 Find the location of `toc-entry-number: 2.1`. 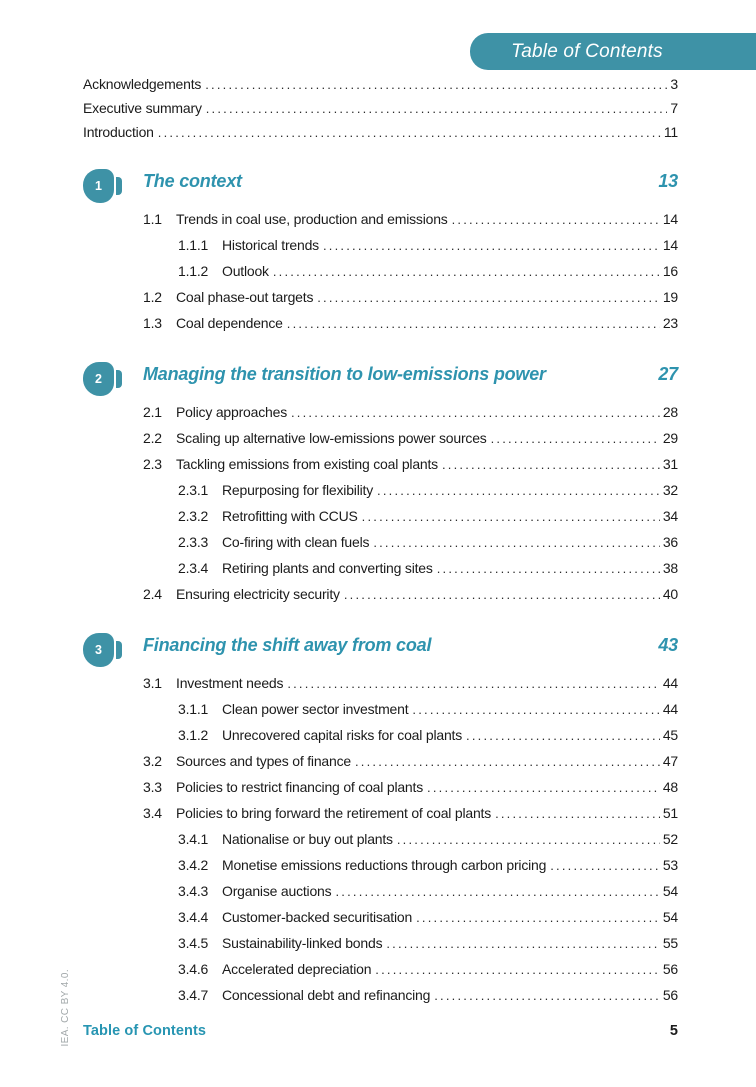

toc-entry-number: 2.1 is located at coordinates (152, 412).